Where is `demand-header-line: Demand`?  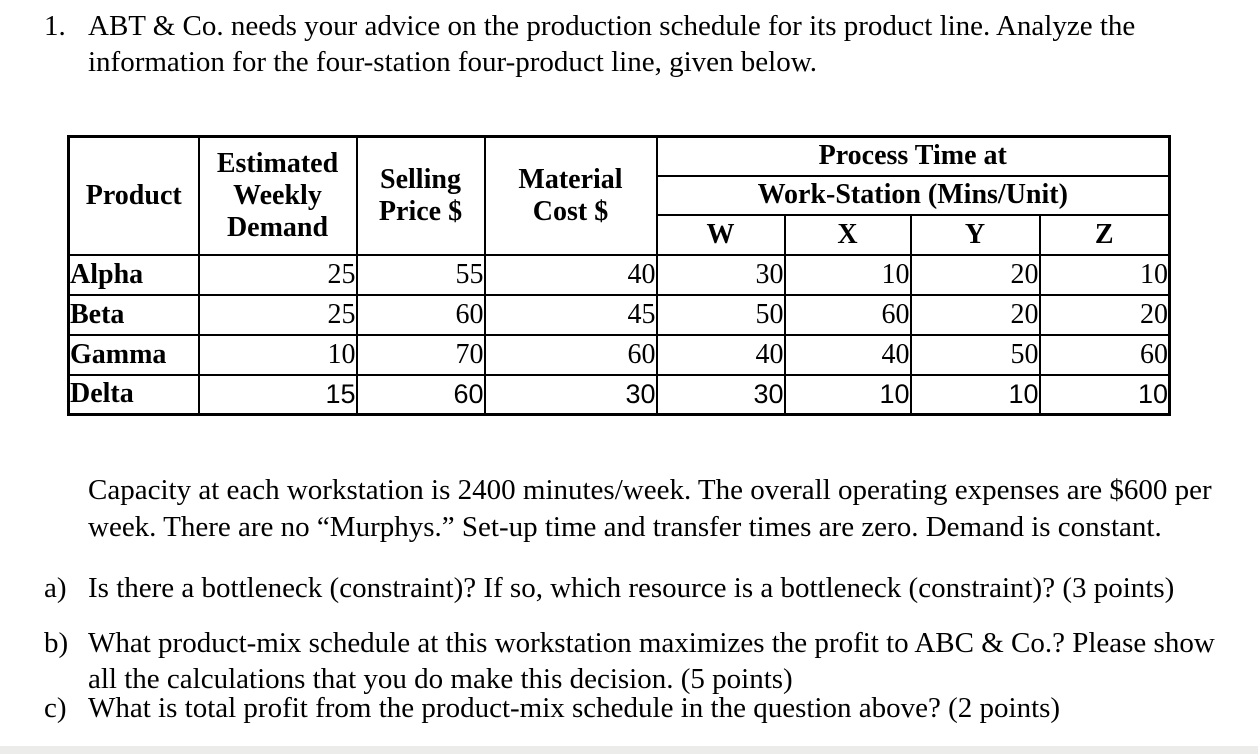
demand-header-line: Demand is located at coordinates (277, 227).